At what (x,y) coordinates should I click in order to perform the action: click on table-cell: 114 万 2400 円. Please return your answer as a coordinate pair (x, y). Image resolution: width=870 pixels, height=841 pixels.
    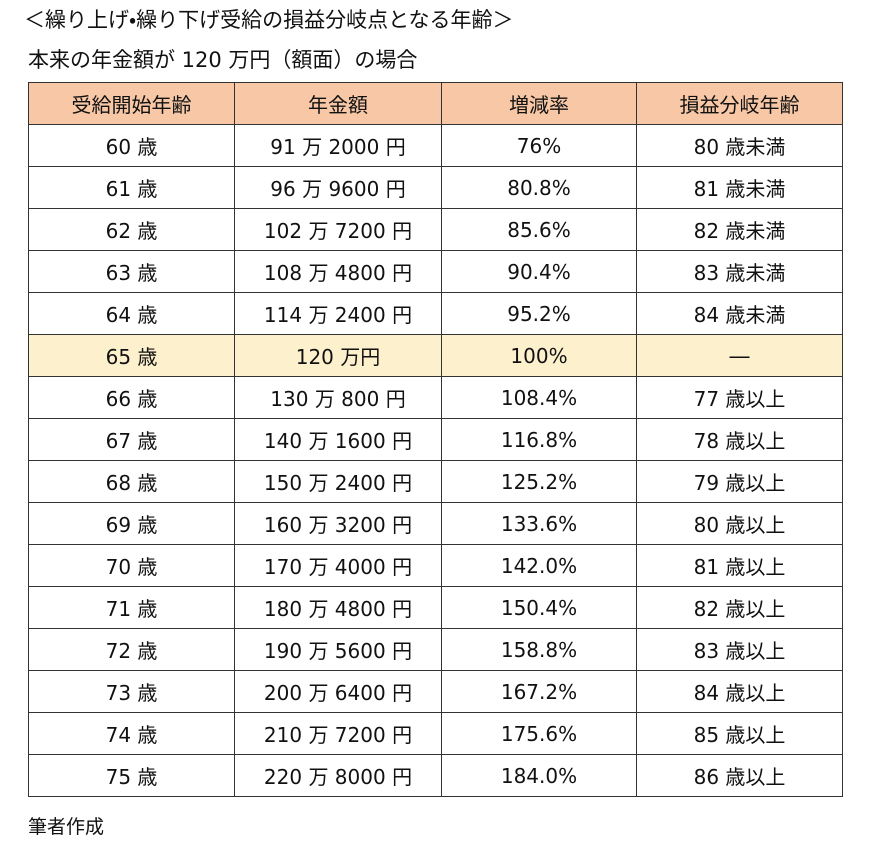
    Looking at the image, I should click on (338, 313).